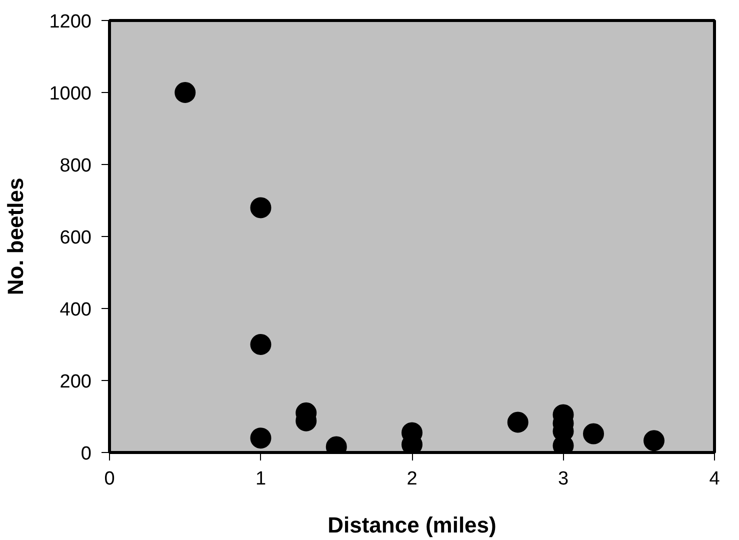  What do you see at coordinates (76, 382) in the screenshot?
I see `y-tick-label: 200` at bounding box center [76, 382].